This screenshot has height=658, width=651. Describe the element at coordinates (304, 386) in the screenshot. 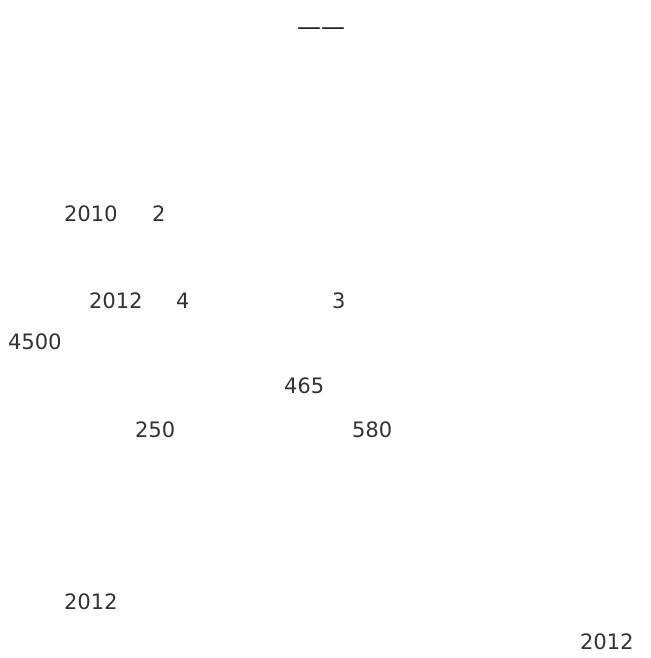

I see `number-465: 465` at that location.